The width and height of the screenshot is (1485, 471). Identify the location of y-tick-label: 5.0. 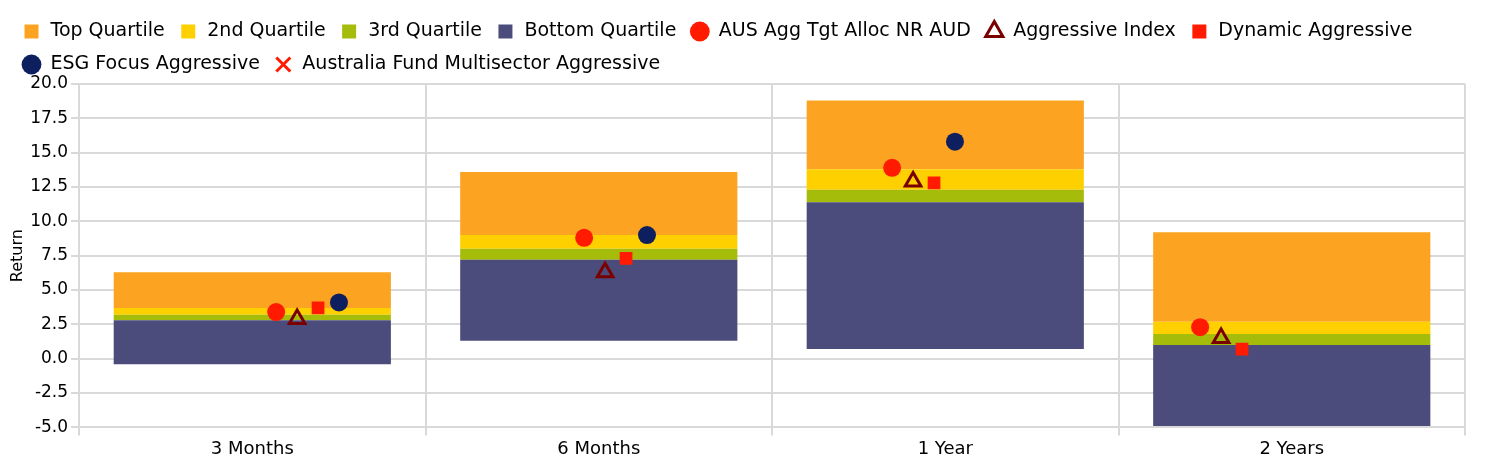
(55, 288).